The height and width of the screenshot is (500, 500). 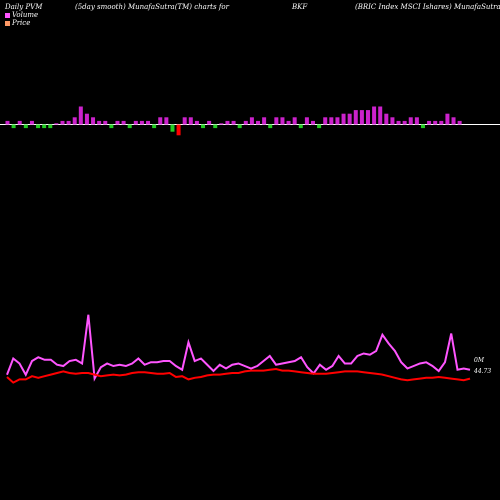 What do you see at coordinates (300, 7) in the screenshot?
I see `ticker-symbol: BKF` at bounding box center [300, 7].